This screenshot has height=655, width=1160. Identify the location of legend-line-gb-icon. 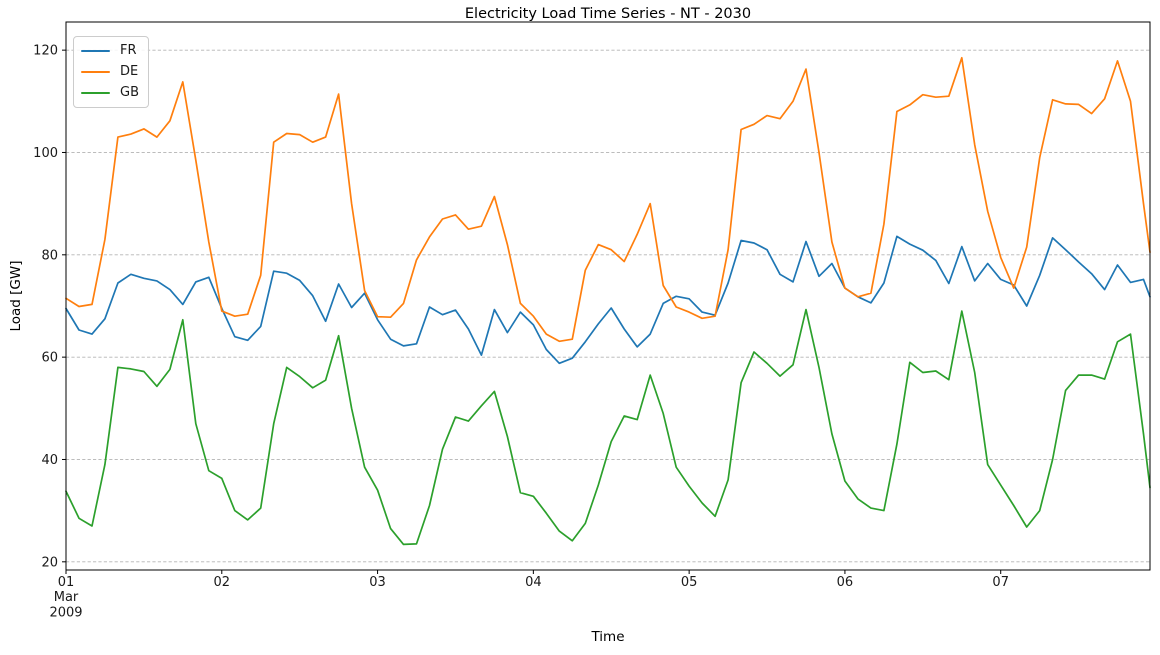
(95, 93).